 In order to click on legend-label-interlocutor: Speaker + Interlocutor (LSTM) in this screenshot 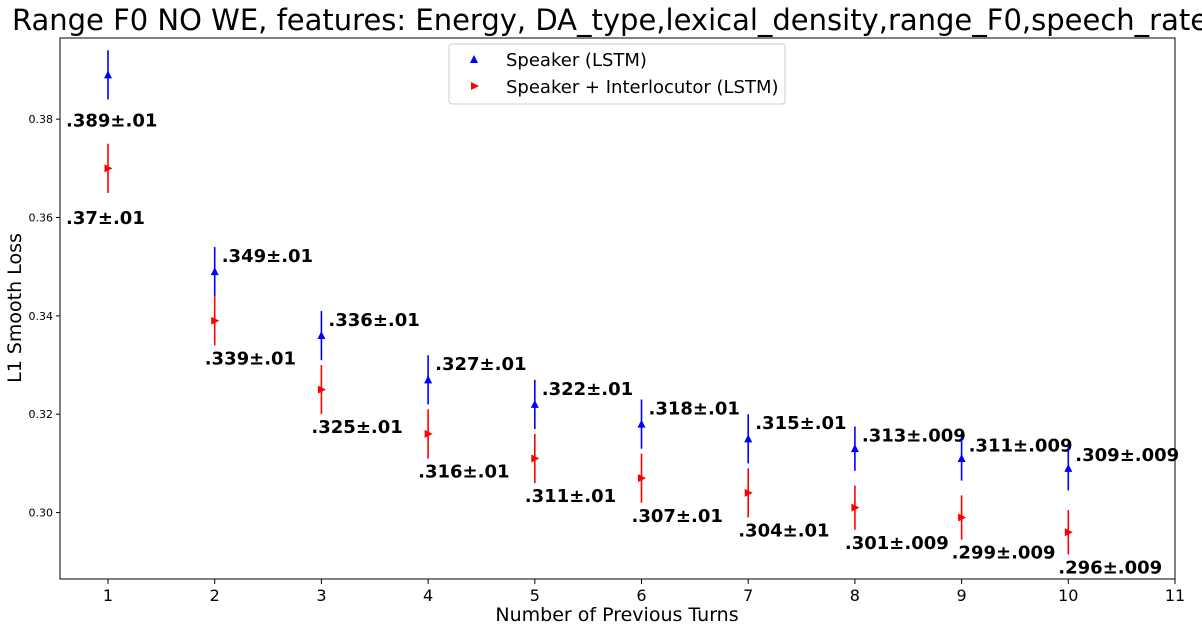, I will do `click(642, 87)`.